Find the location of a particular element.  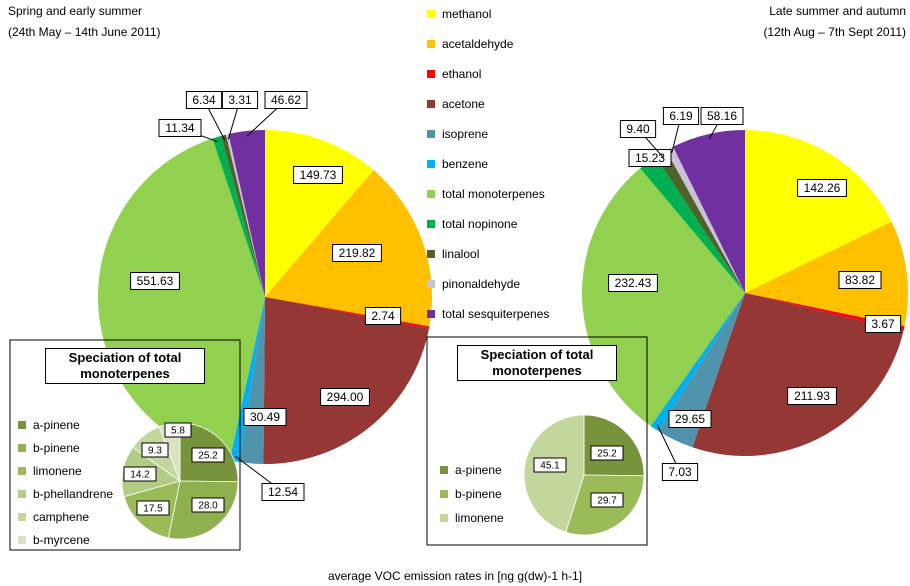

data-label: 28.0 is located at coordinates (208, 506).